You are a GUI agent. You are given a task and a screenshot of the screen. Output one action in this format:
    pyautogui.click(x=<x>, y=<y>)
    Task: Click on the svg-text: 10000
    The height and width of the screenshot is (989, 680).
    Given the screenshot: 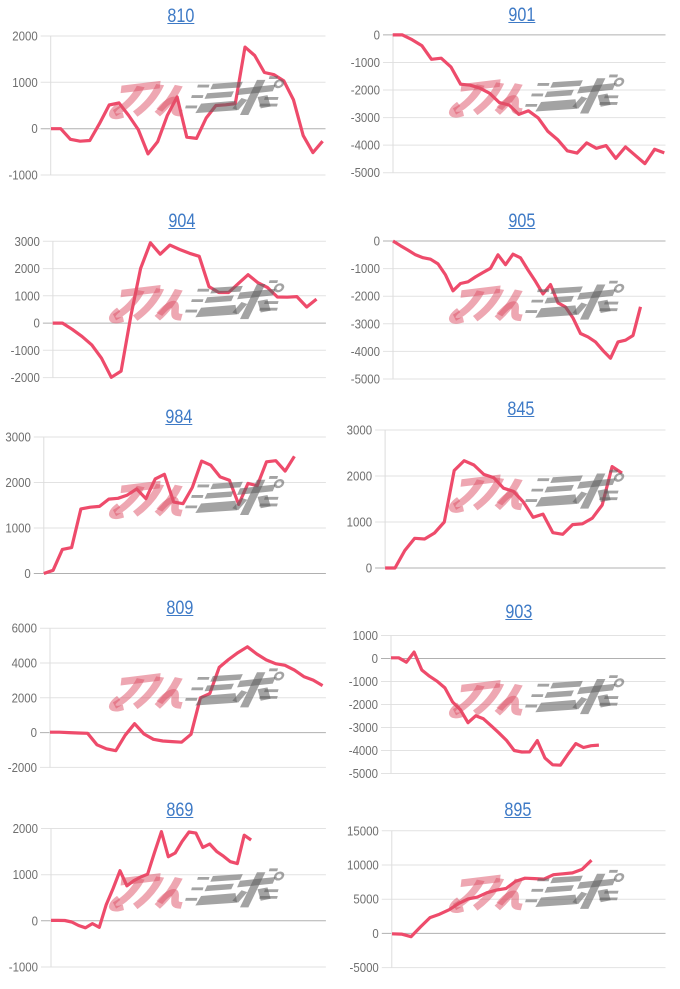 What is the action you would take?
    pyautogui.click(x=363, y=865)
    